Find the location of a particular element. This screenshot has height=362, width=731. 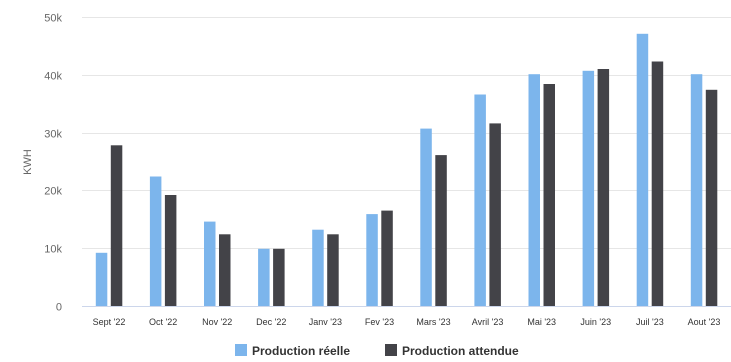

legend: Production réelle Production attendue is located at coordinates (377, 351).